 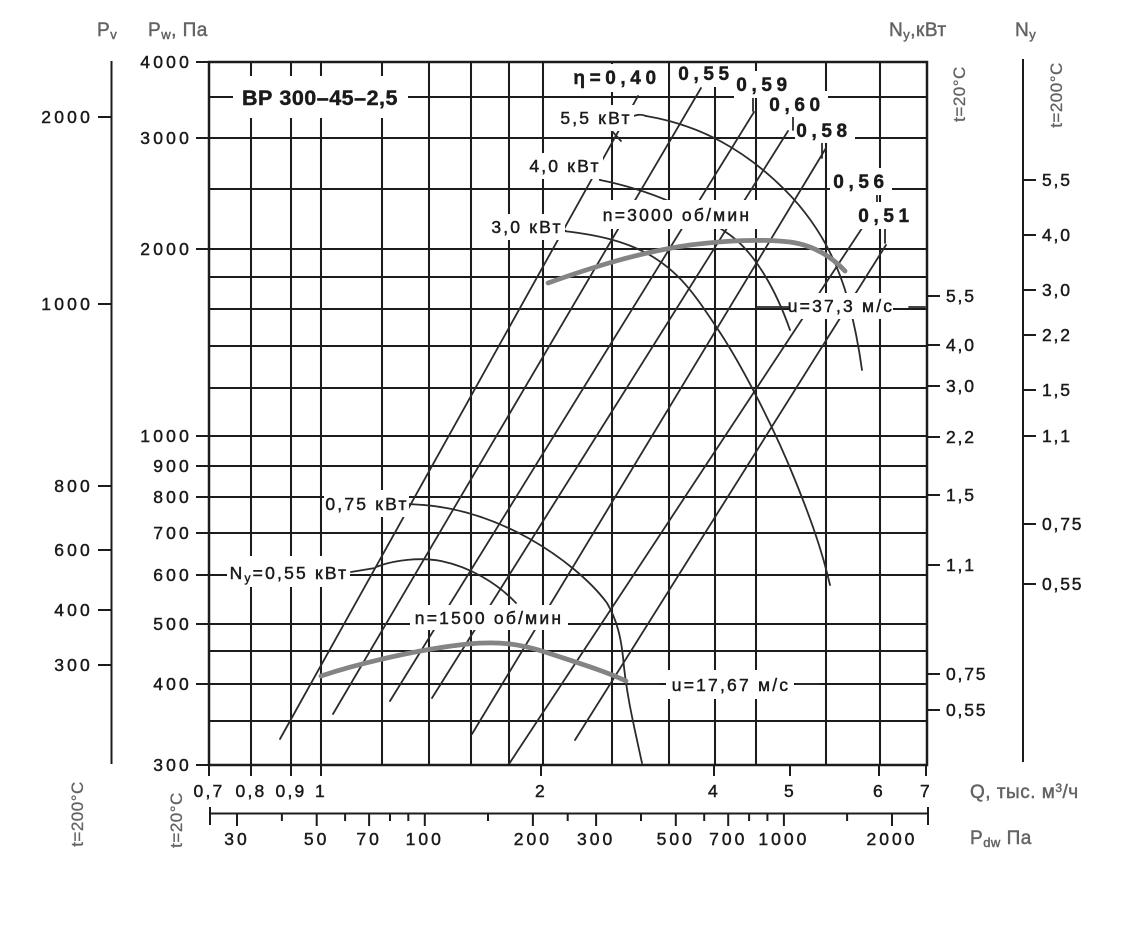 What do you see at coordinates (166, 138) in the screenshot?
I see `svg-text: 3000` at bounding box center [166, 138].